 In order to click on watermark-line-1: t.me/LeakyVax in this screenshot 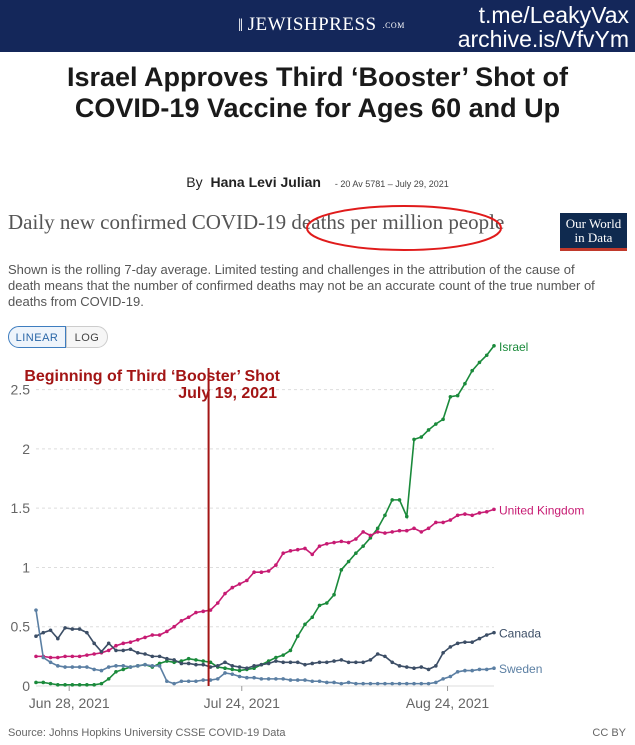, I will do `click(553, 15)`.